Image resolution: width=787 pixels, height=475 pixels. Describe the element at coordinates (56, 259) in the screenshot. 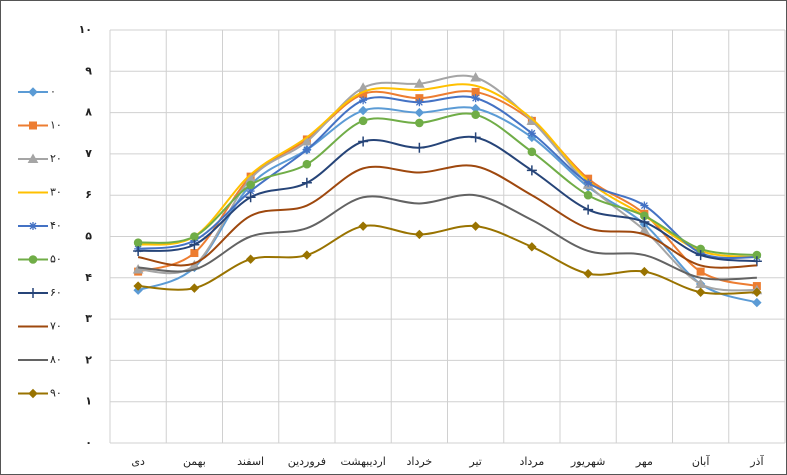

I see `legend-label: ۵۰` at that location.